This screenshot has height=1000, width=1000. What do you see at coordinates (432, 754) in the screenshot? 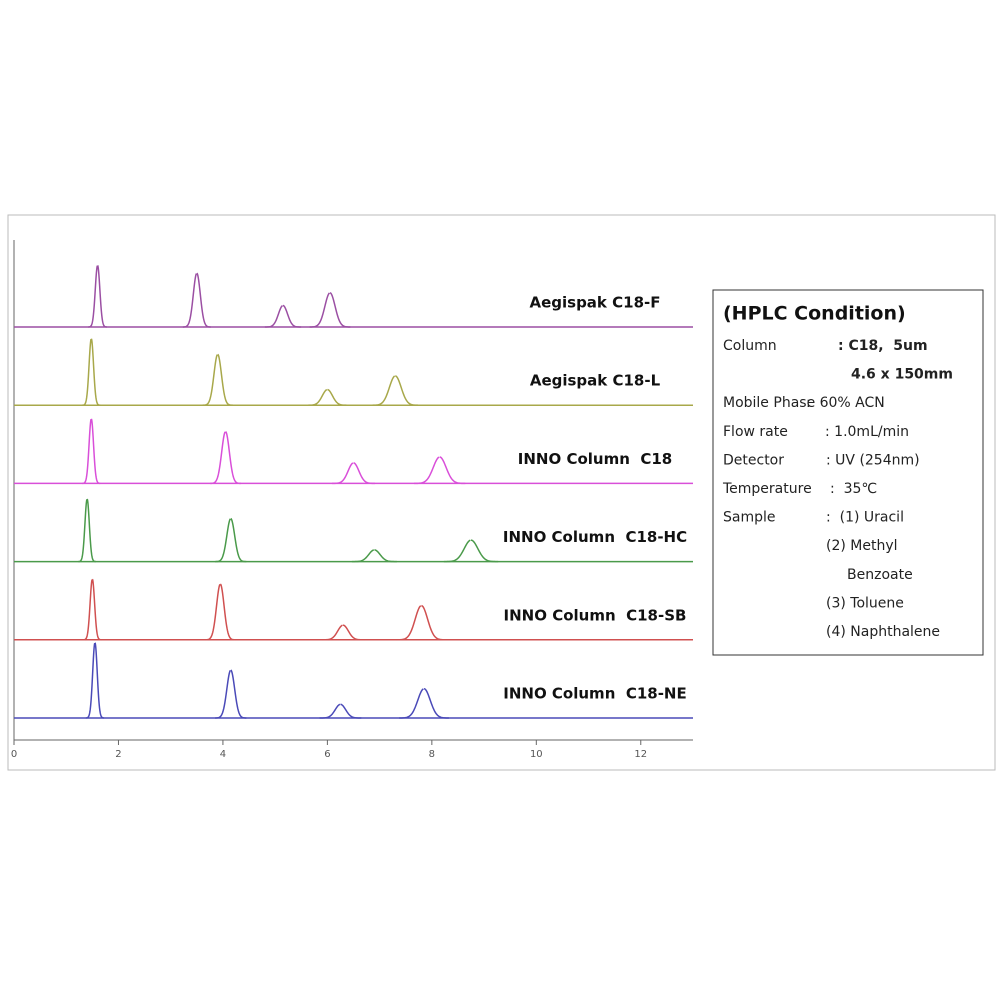
I see `x-tick-label: 8` at bounding box center [432, 754].